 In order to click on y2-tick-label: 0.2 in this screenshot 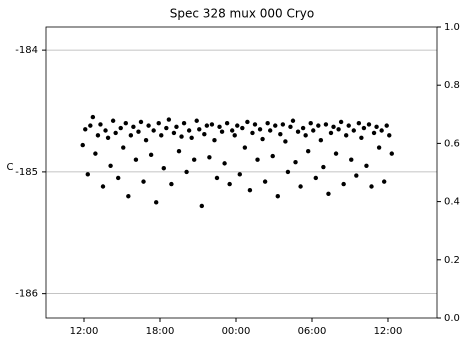, I will do `click(452, 260)`.